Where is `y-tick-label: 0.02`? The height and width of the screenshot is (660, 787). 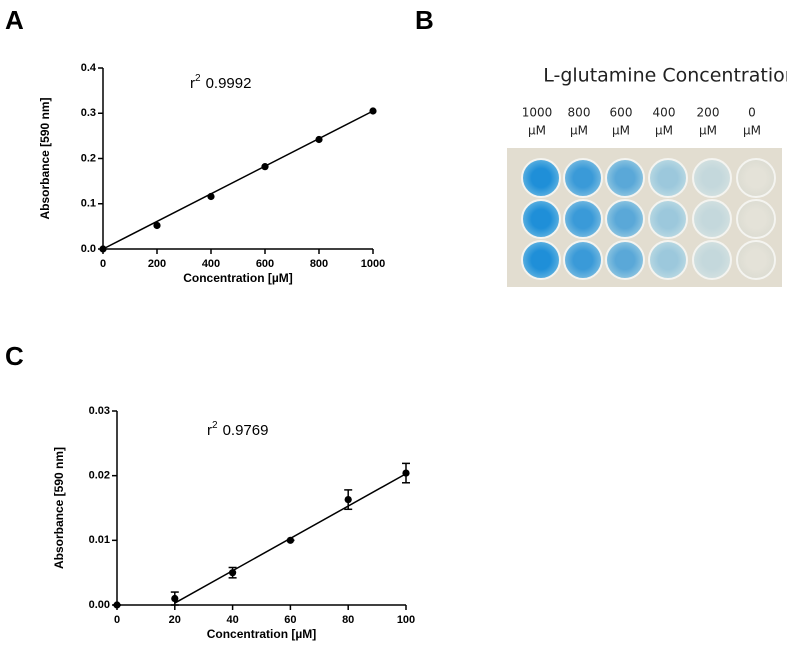
y-tick-label: 0.02 is located at coordinates (99, 476).